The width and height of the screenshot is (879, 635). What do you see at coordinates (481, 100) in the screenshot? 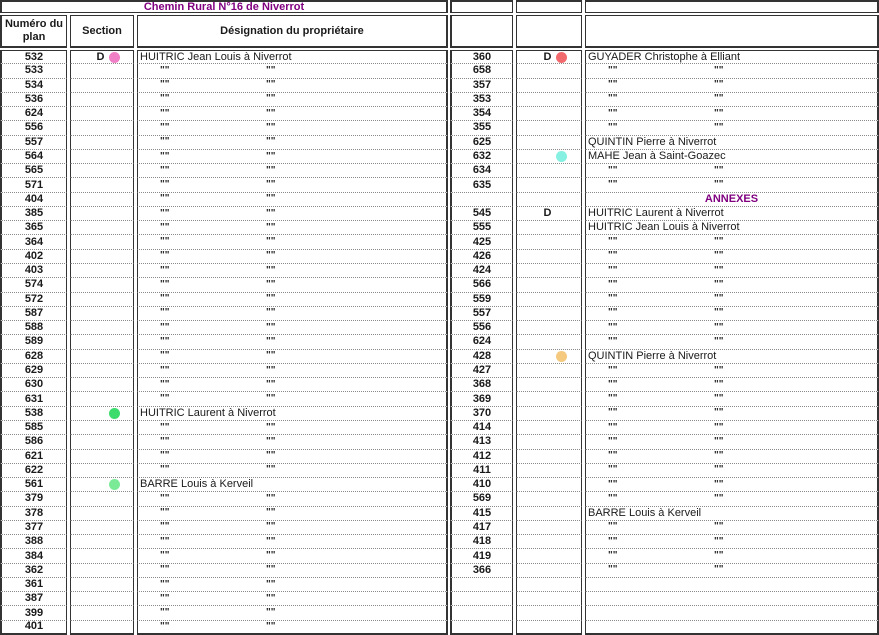
I see `plan-cell: 353` at bounding box center [481, 100].